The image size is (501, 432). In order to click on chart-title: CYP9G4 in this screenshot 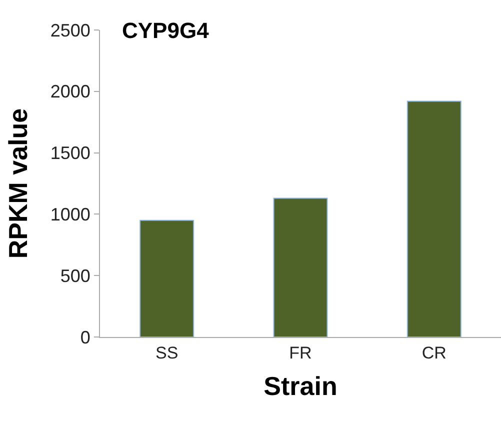, I will do `click(166, 30)`.